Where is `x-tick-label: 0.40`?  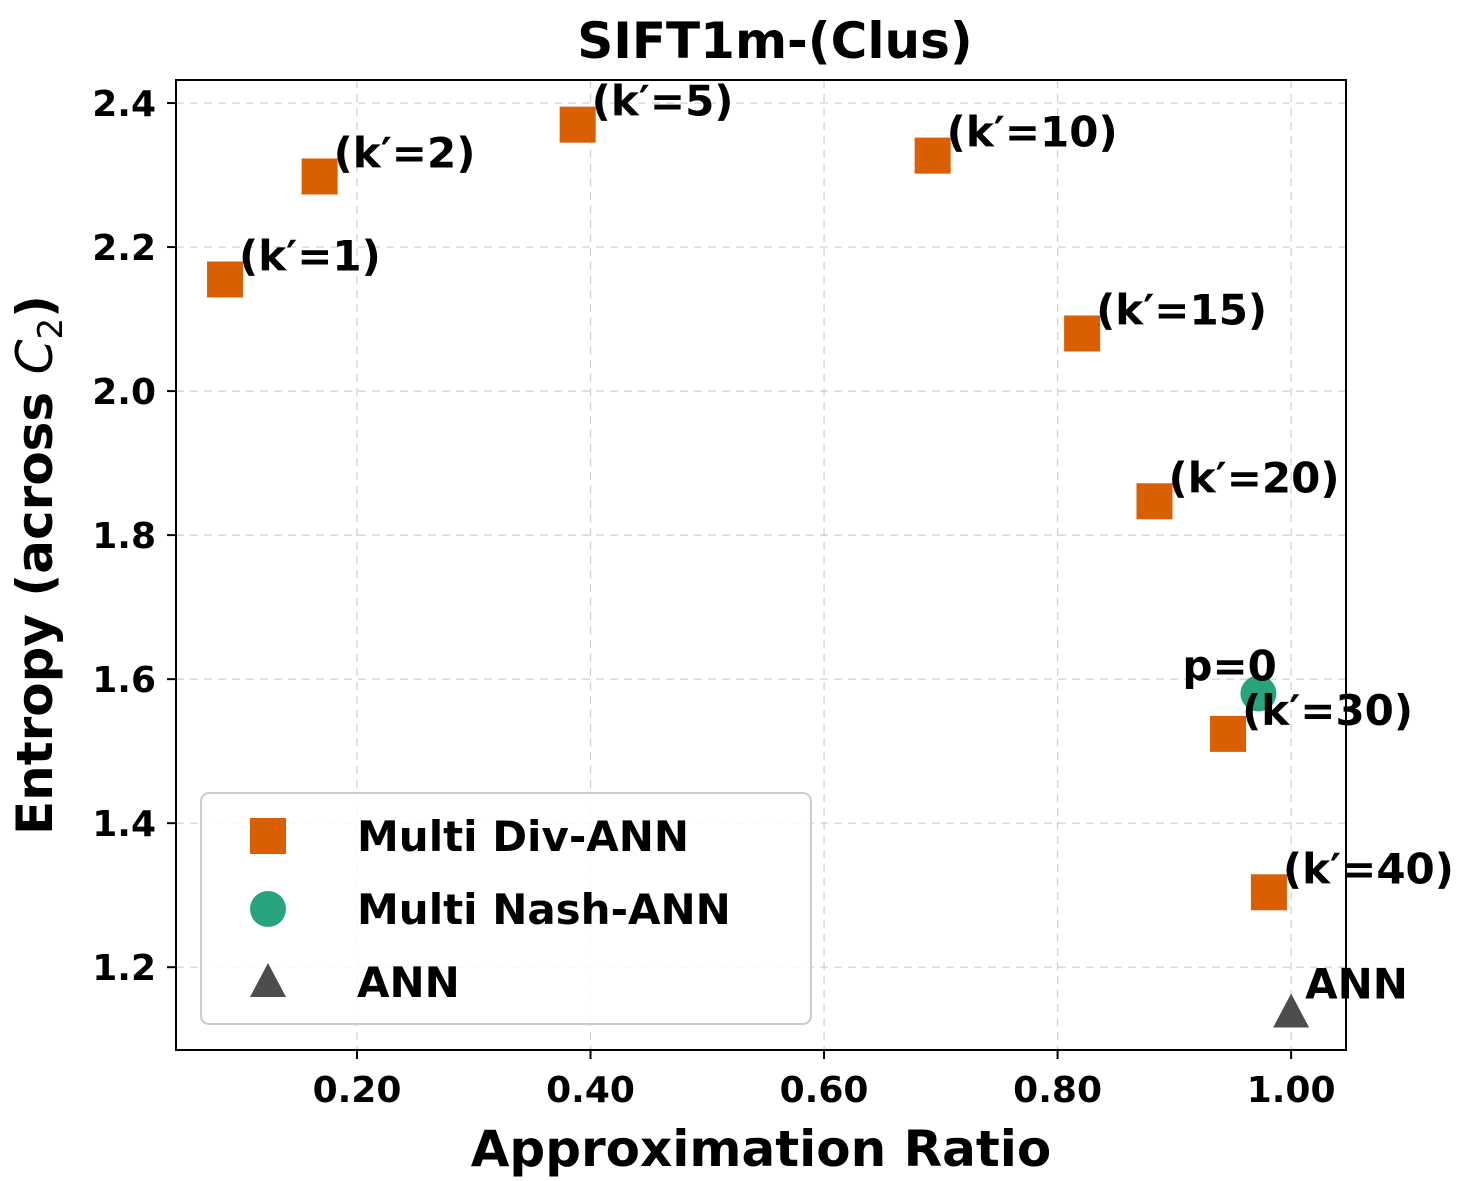 x-tick-label: 0.40 is located at coordinates (590, 1090).